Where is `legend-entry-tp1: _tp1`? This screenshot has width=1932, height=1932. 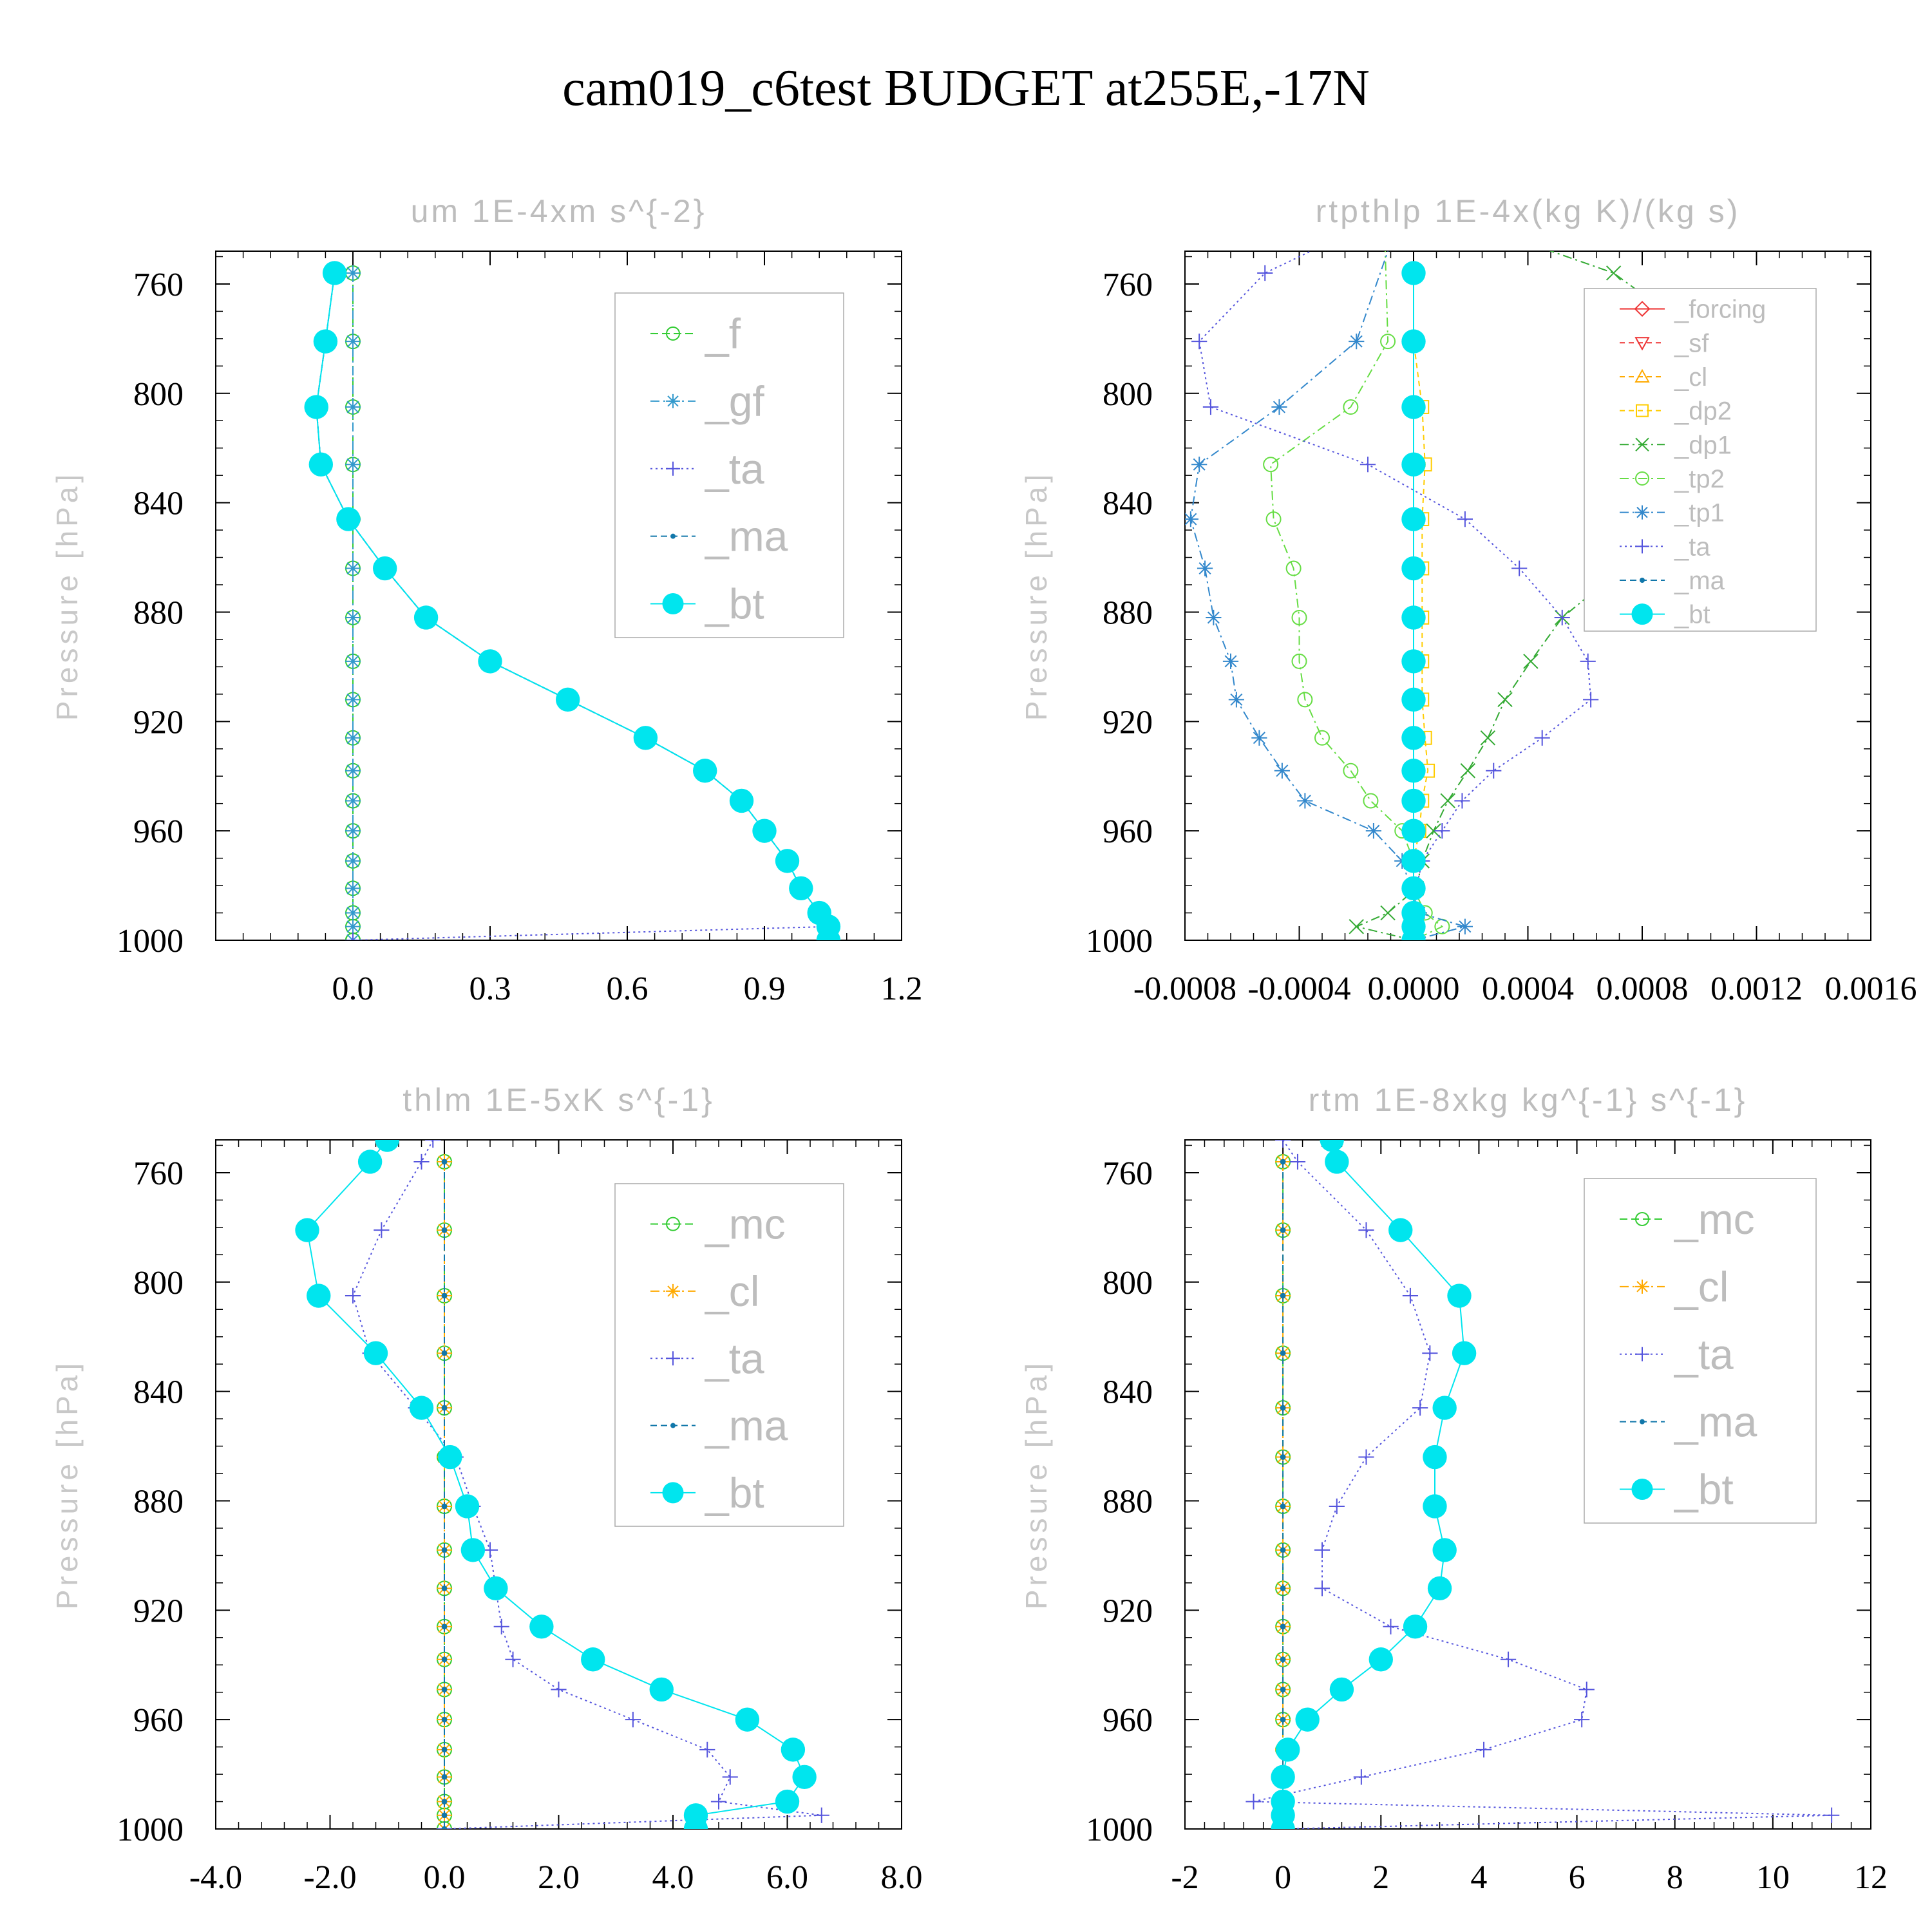 legend-entry-tp1: _tp1 is located at coordinates (1700, 513).